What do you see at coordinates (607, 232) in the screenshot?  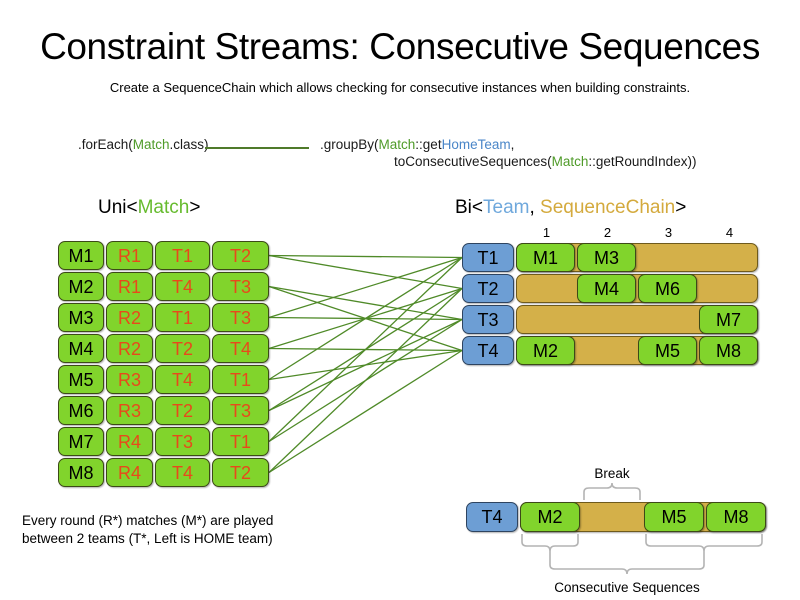 I see `column-number: 2` at bounding box center [607, 232].